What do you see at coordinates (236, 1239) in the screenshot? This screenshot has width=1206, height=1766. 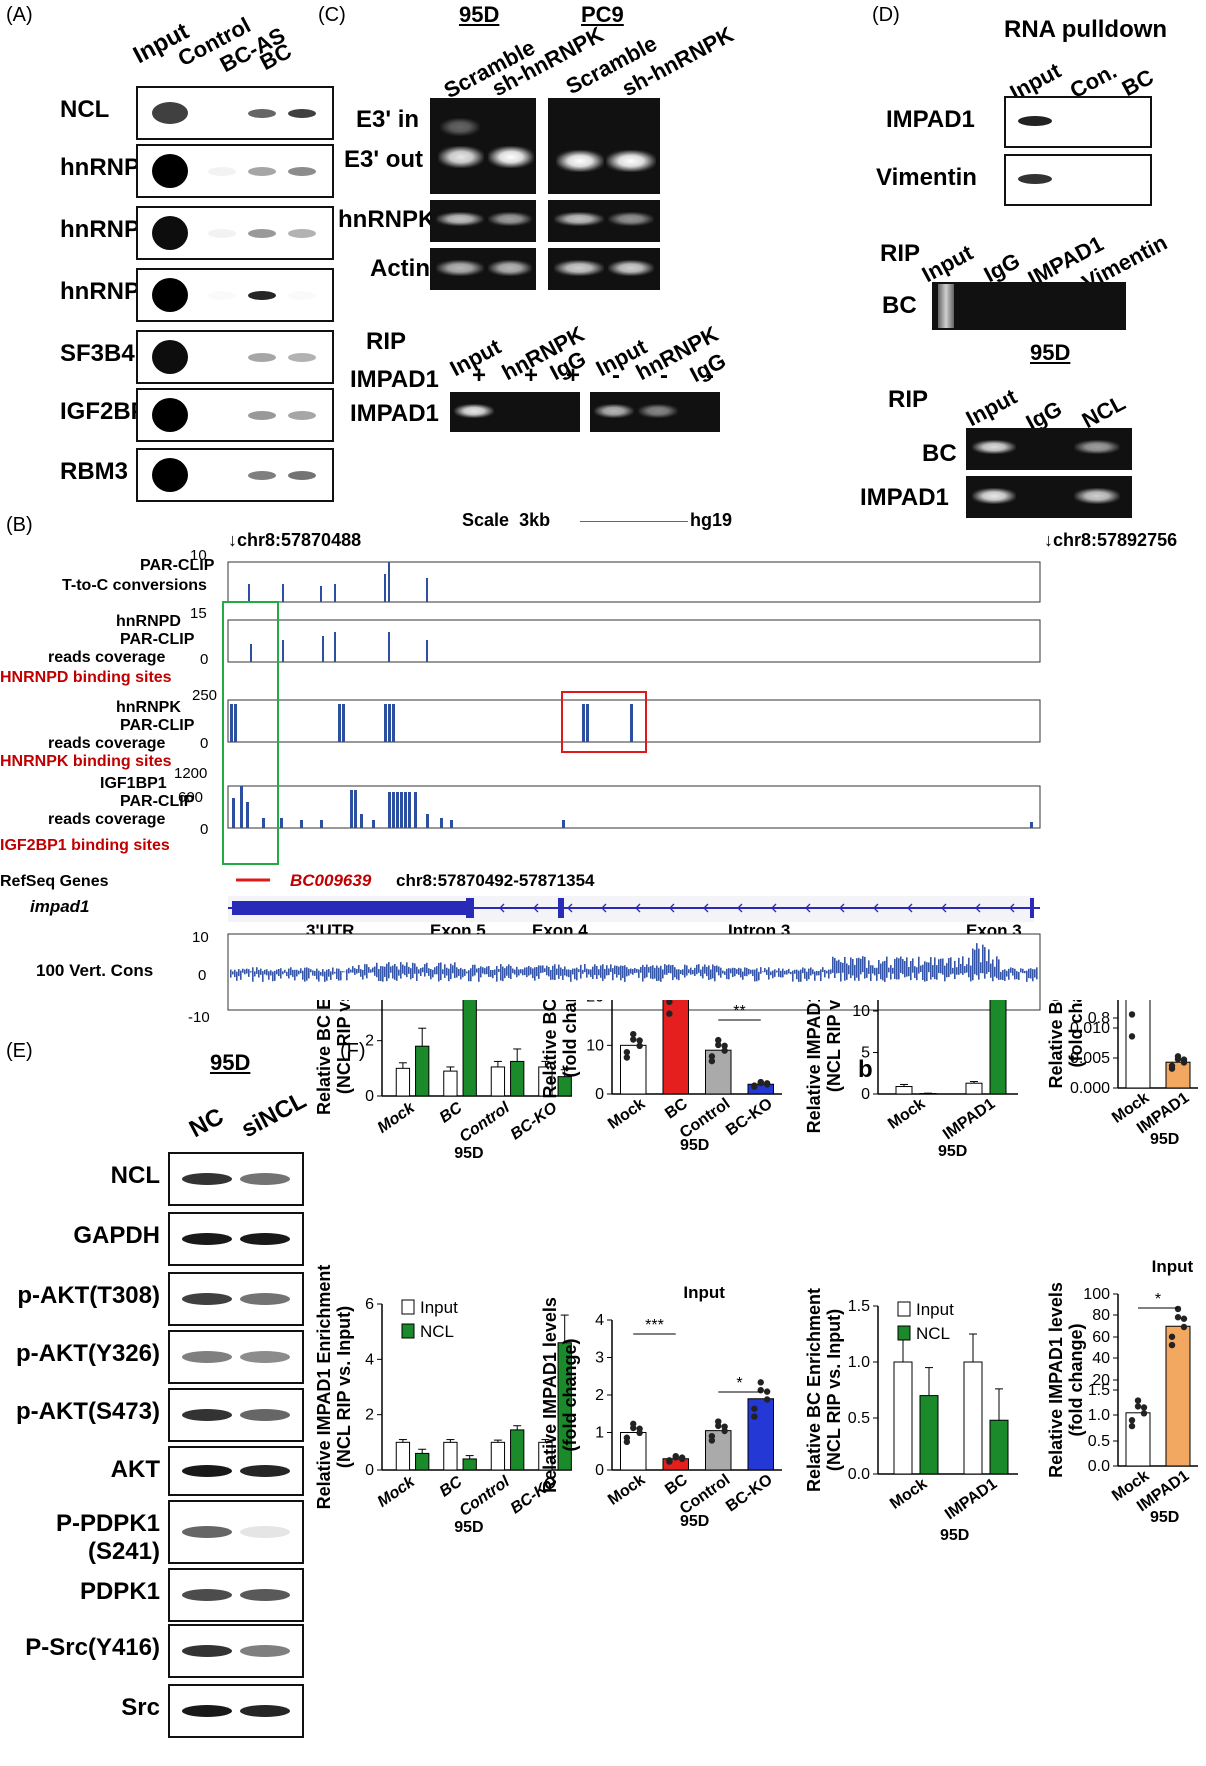 I see `blot-gapdh` at bounding box center [236, 1239].